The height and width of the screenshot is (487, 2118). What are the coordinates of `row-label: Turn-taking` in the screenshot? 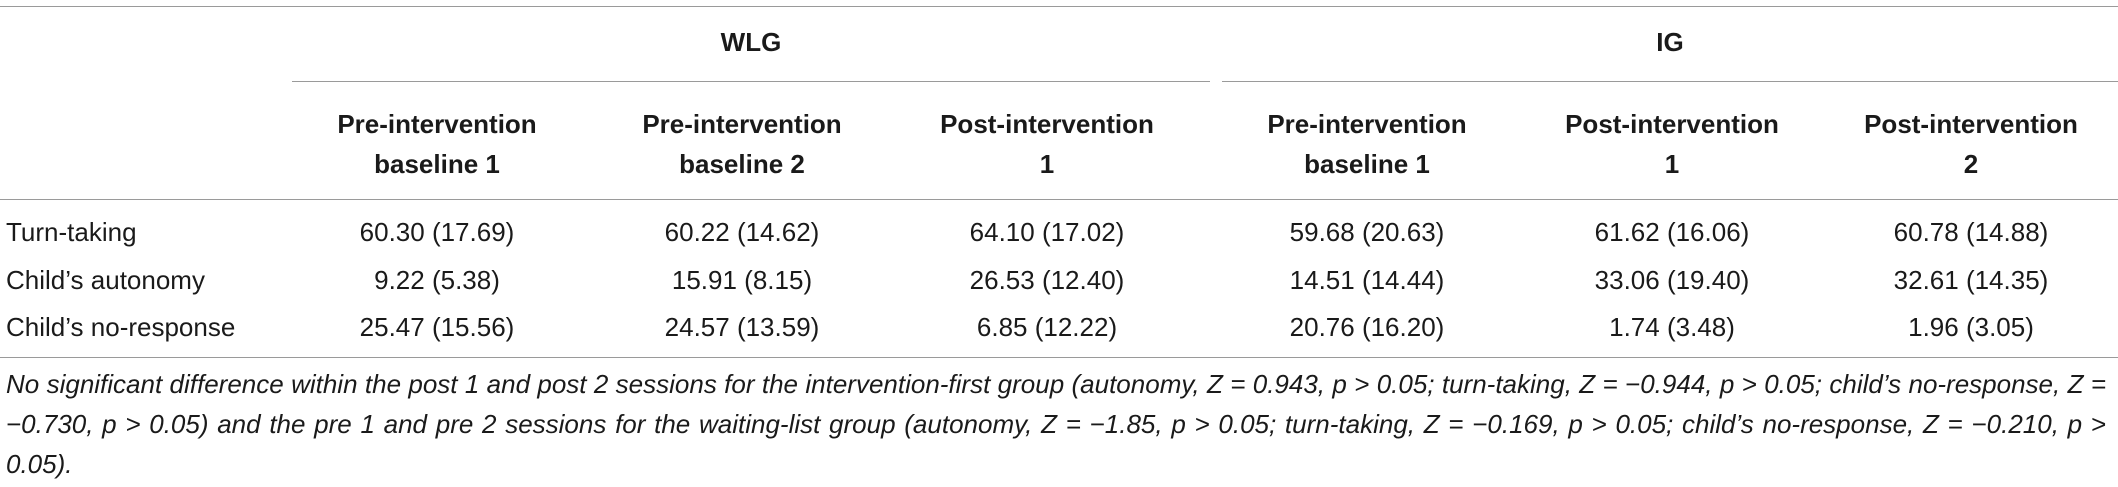 It's located at (71, 232).